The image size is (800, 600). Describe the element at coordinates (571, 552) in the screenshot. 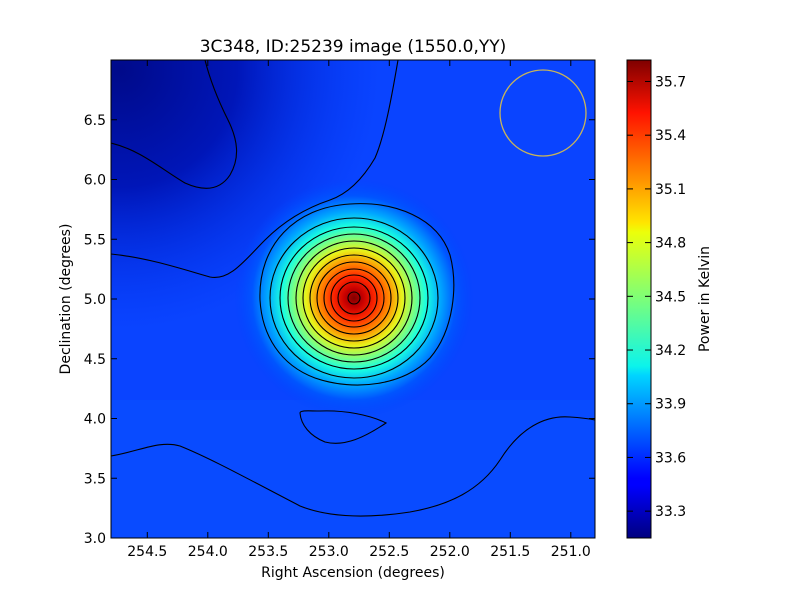

I see `x-tick-label: 251.0` at that location.